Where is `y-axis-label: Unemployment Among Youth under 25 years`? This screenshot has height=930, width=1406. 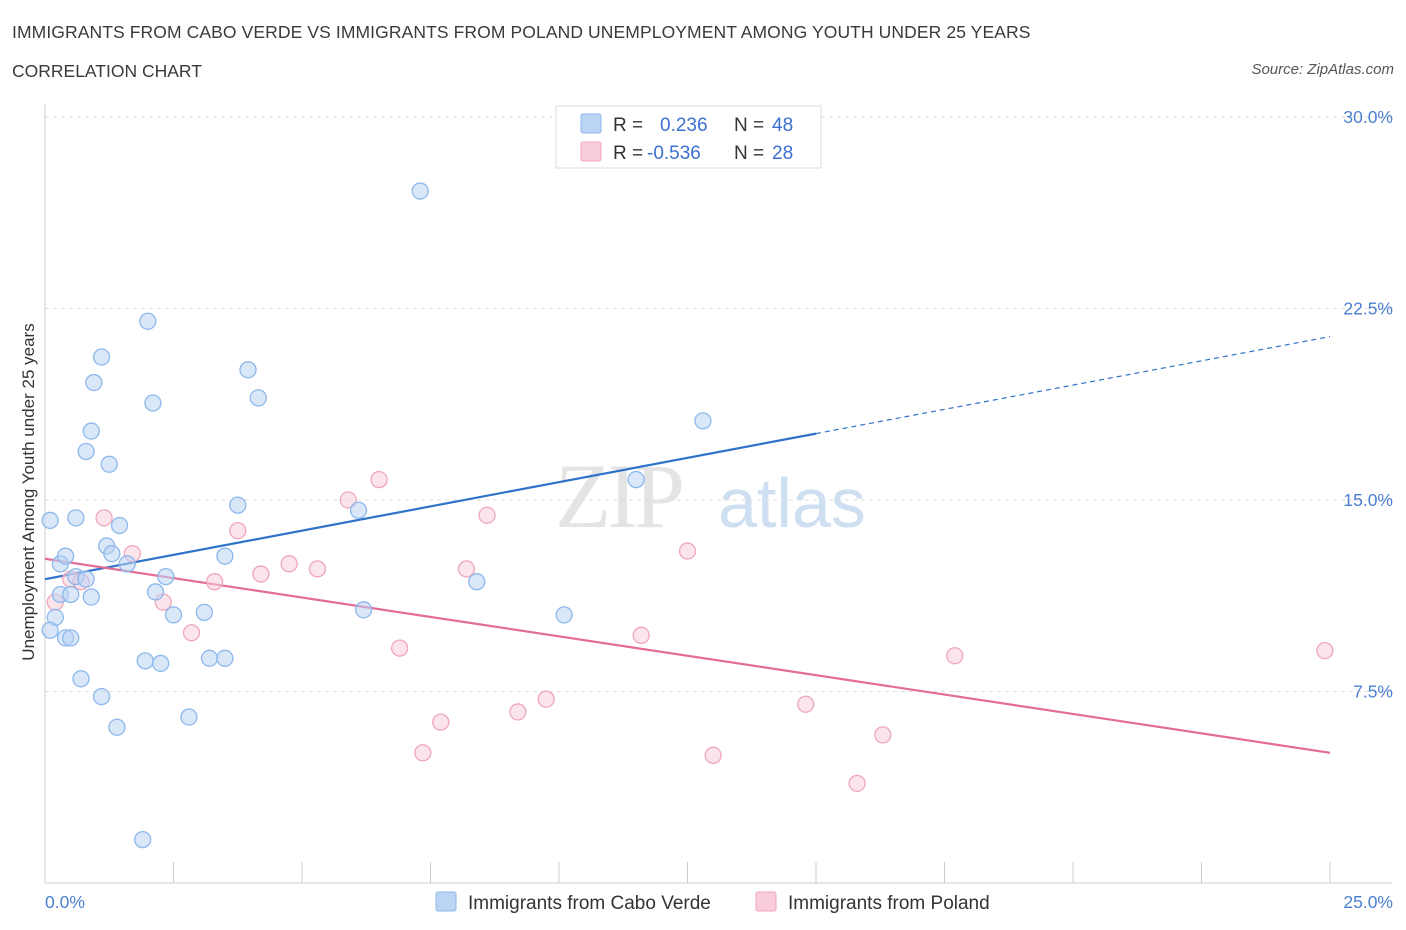 y-axis-label: Unemployment Among Youth under 25 years is located at coordinates (28, 491).